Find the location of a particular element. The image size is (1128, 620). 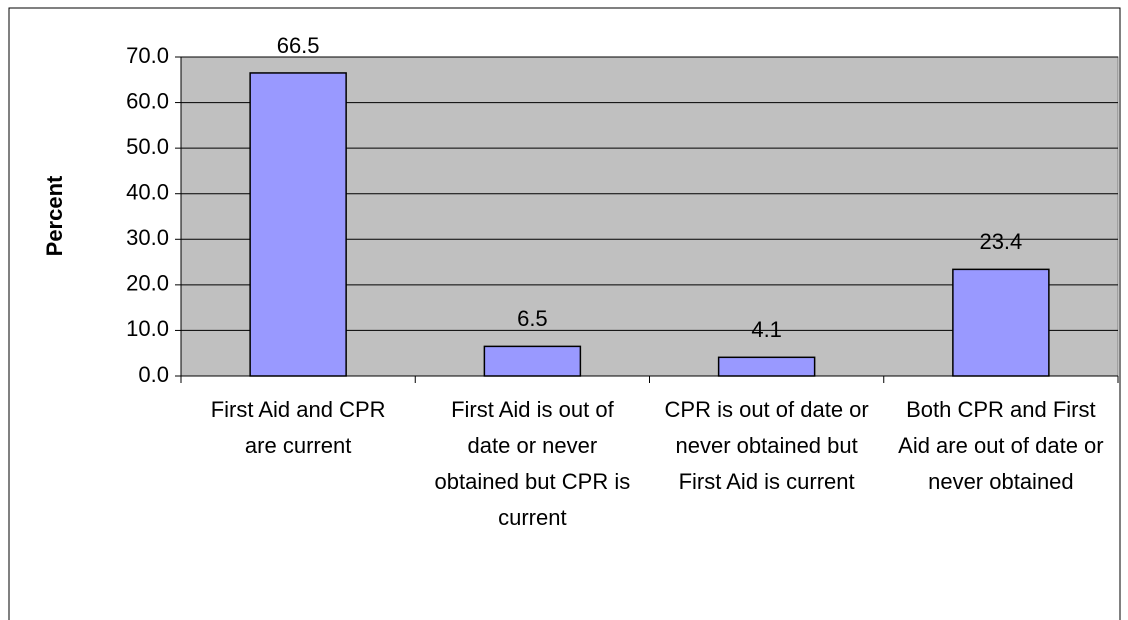

y-tick-label: 60.0 is located at coordinates (147, 100).